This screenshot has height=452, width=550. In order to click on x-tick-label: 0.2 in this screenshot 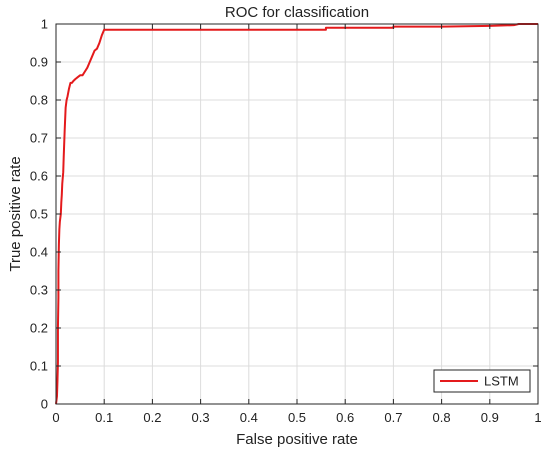, I will do `click(152, 417)`.